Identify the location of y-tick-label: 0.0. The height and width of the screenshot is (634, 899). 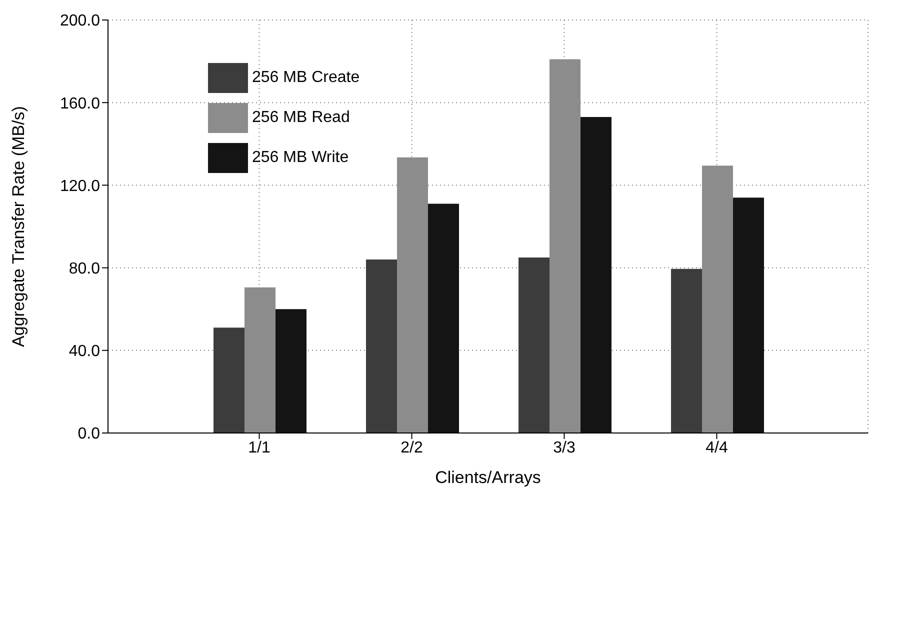
(89, 434).